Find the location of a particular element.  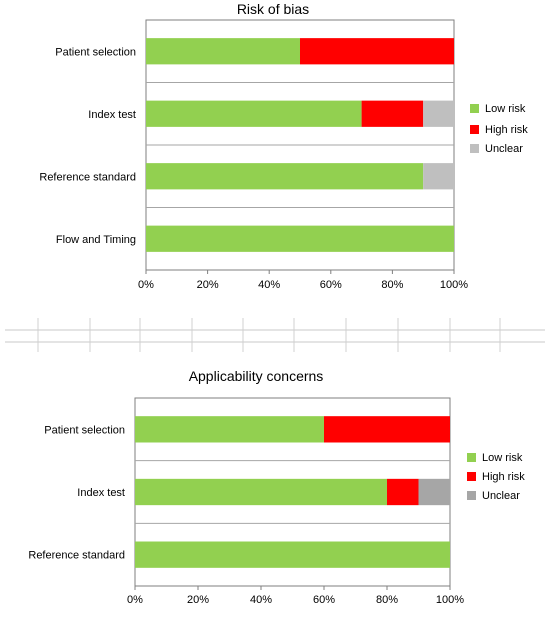

bar-unclear-reference-standard is located at coordinates (438, 176).